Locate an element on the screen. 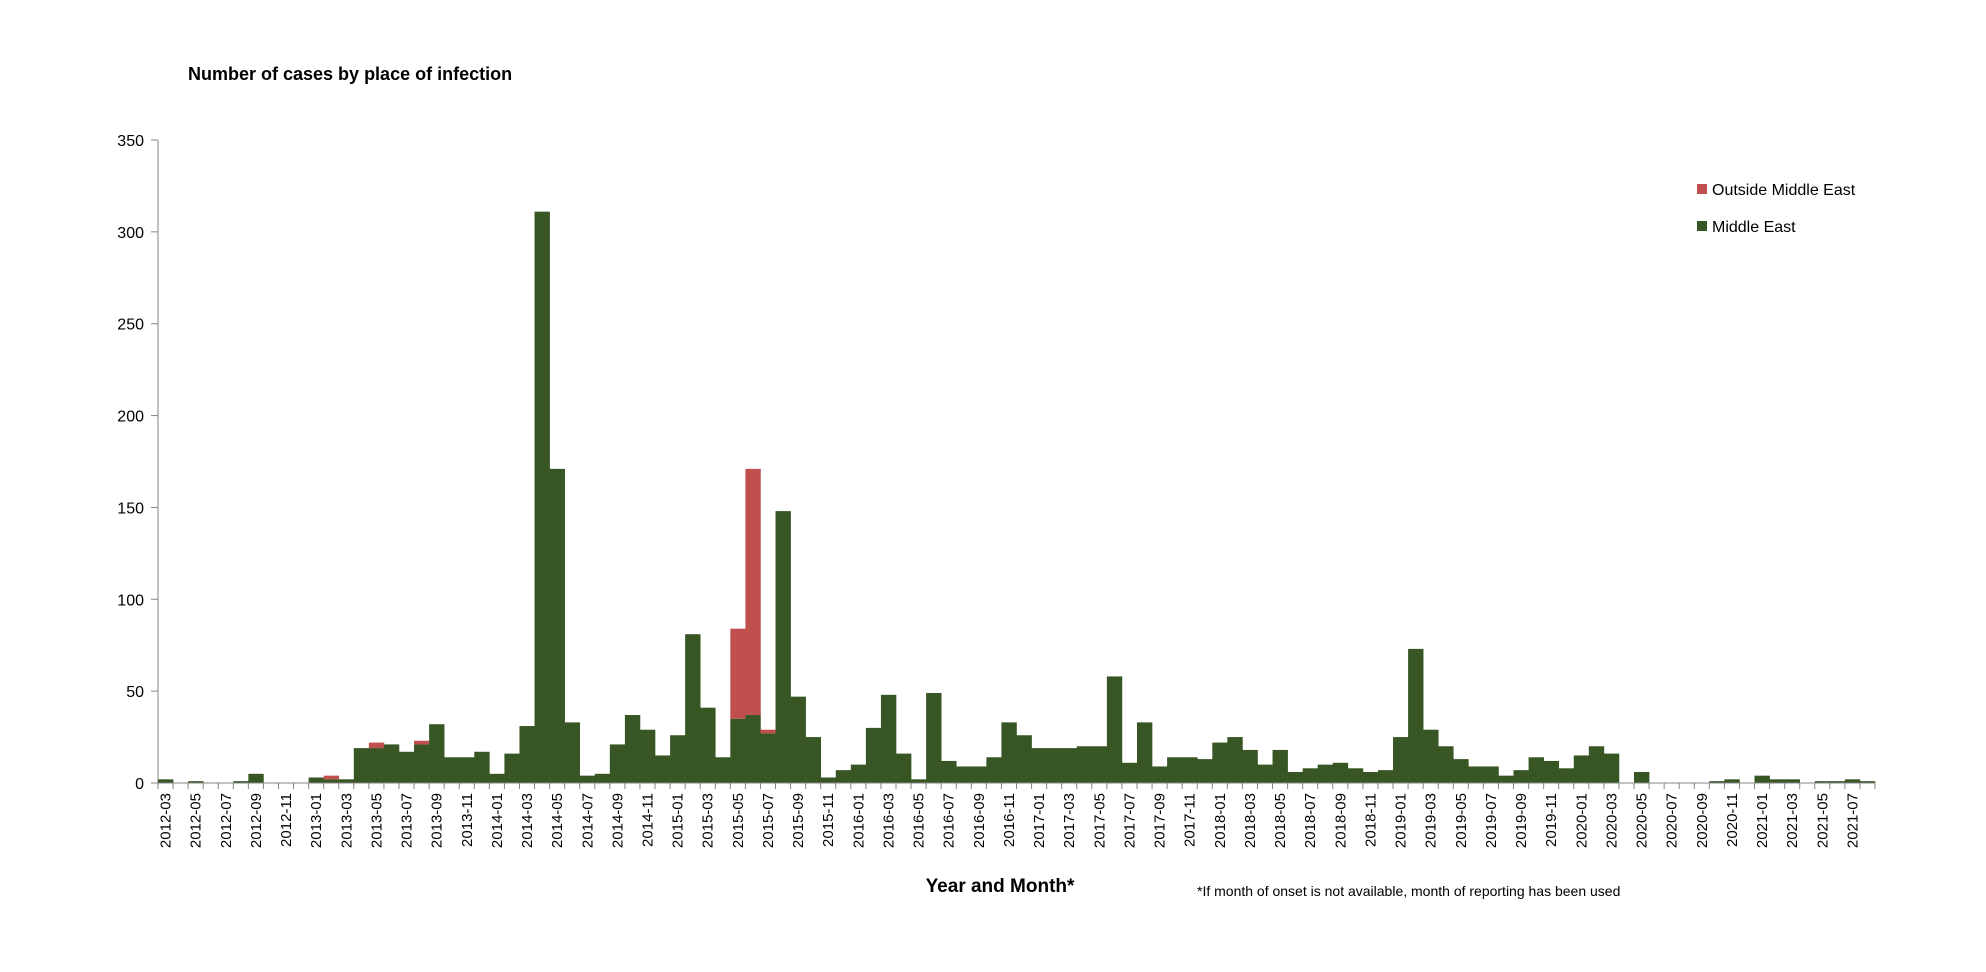 The image size is (1986, 972). x-tick-label: 2012-09 is located at coordinates (256, 820).